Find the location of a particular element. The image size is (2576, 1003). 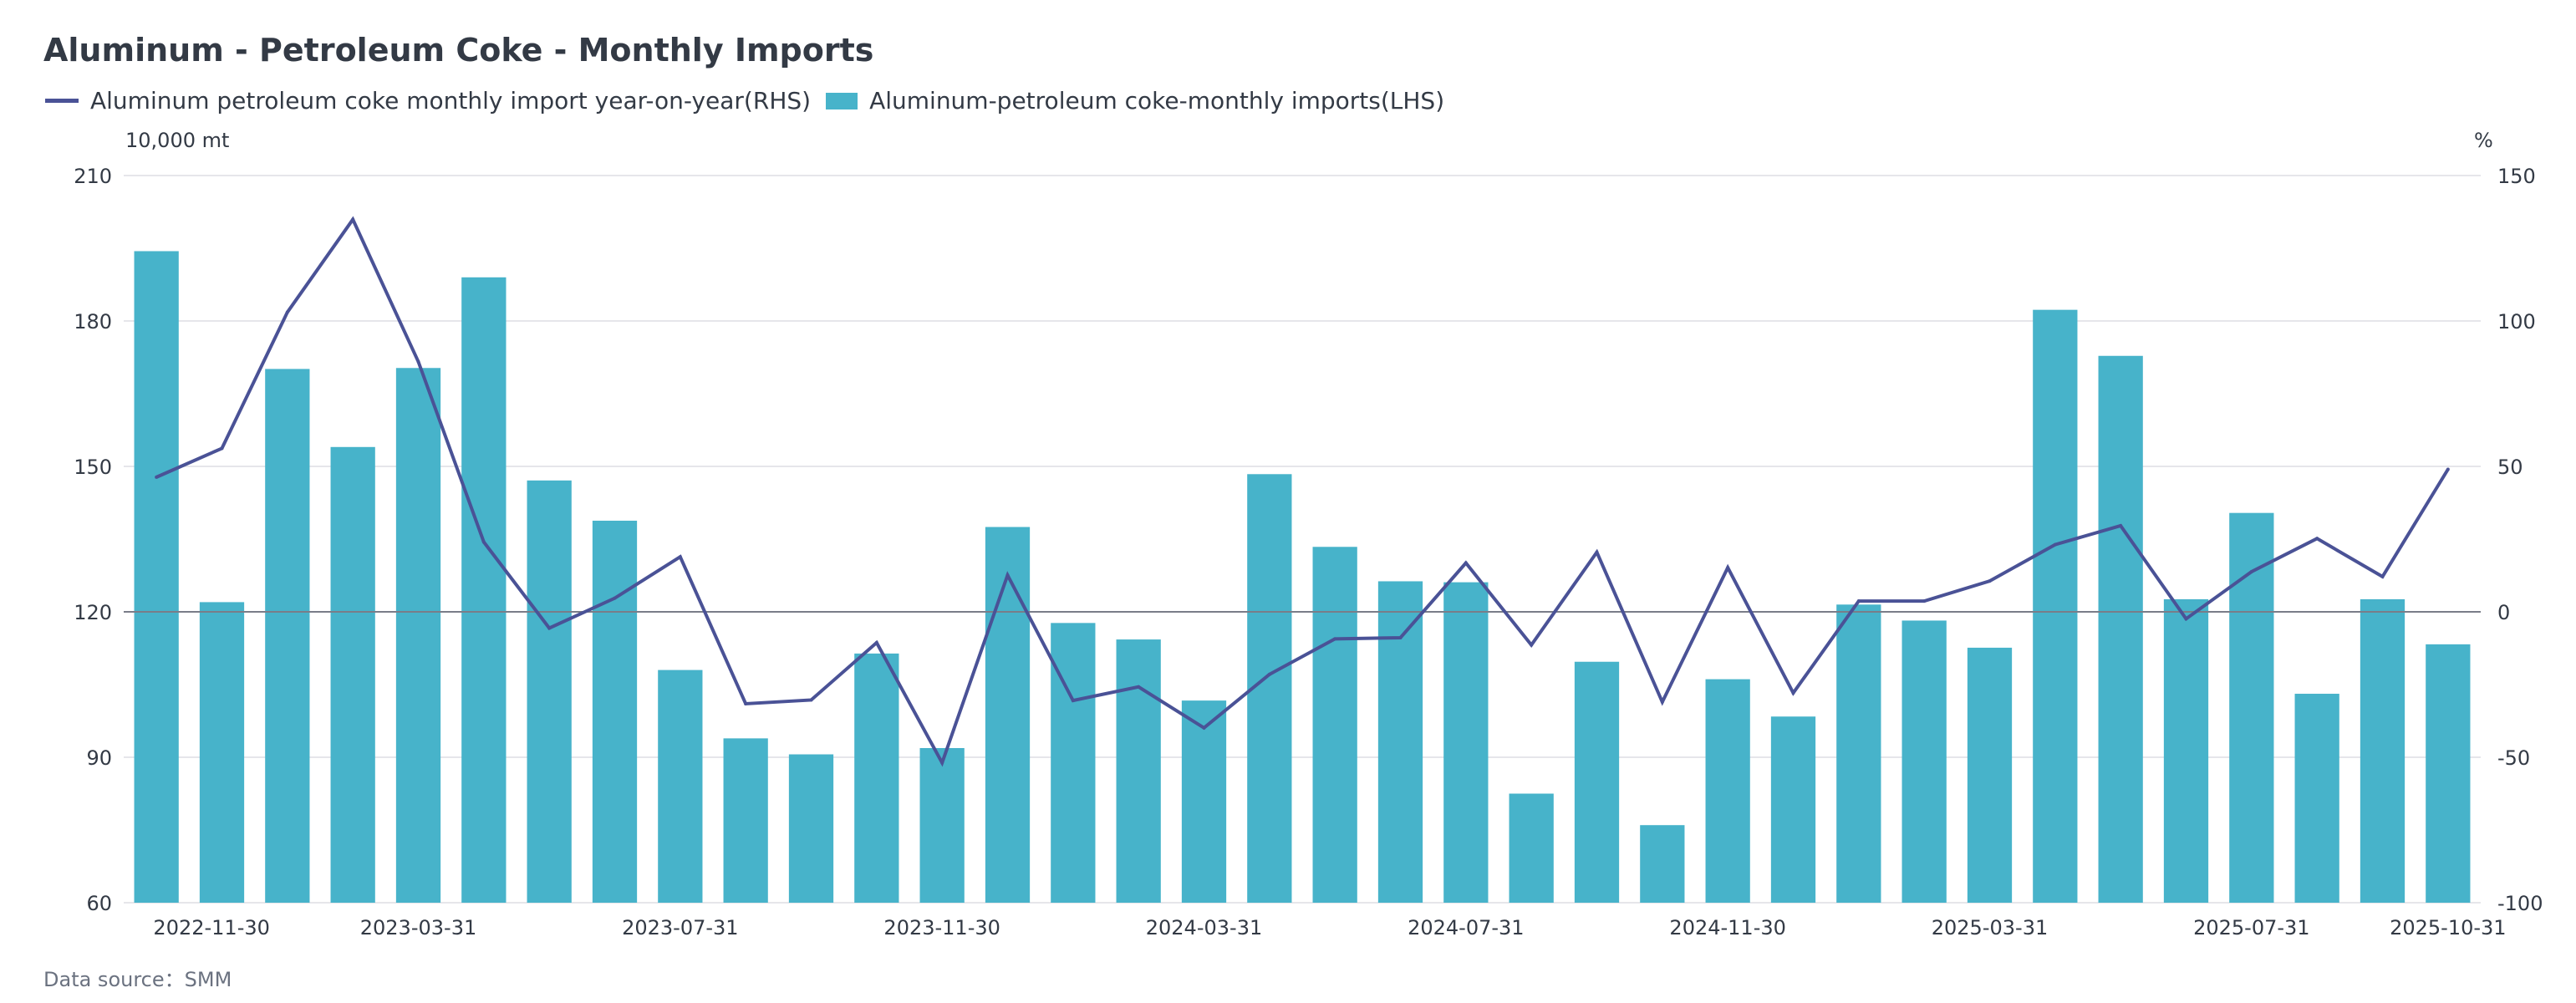

left-axis-unit: 10,000 mt is located at coordinates (177, 140).